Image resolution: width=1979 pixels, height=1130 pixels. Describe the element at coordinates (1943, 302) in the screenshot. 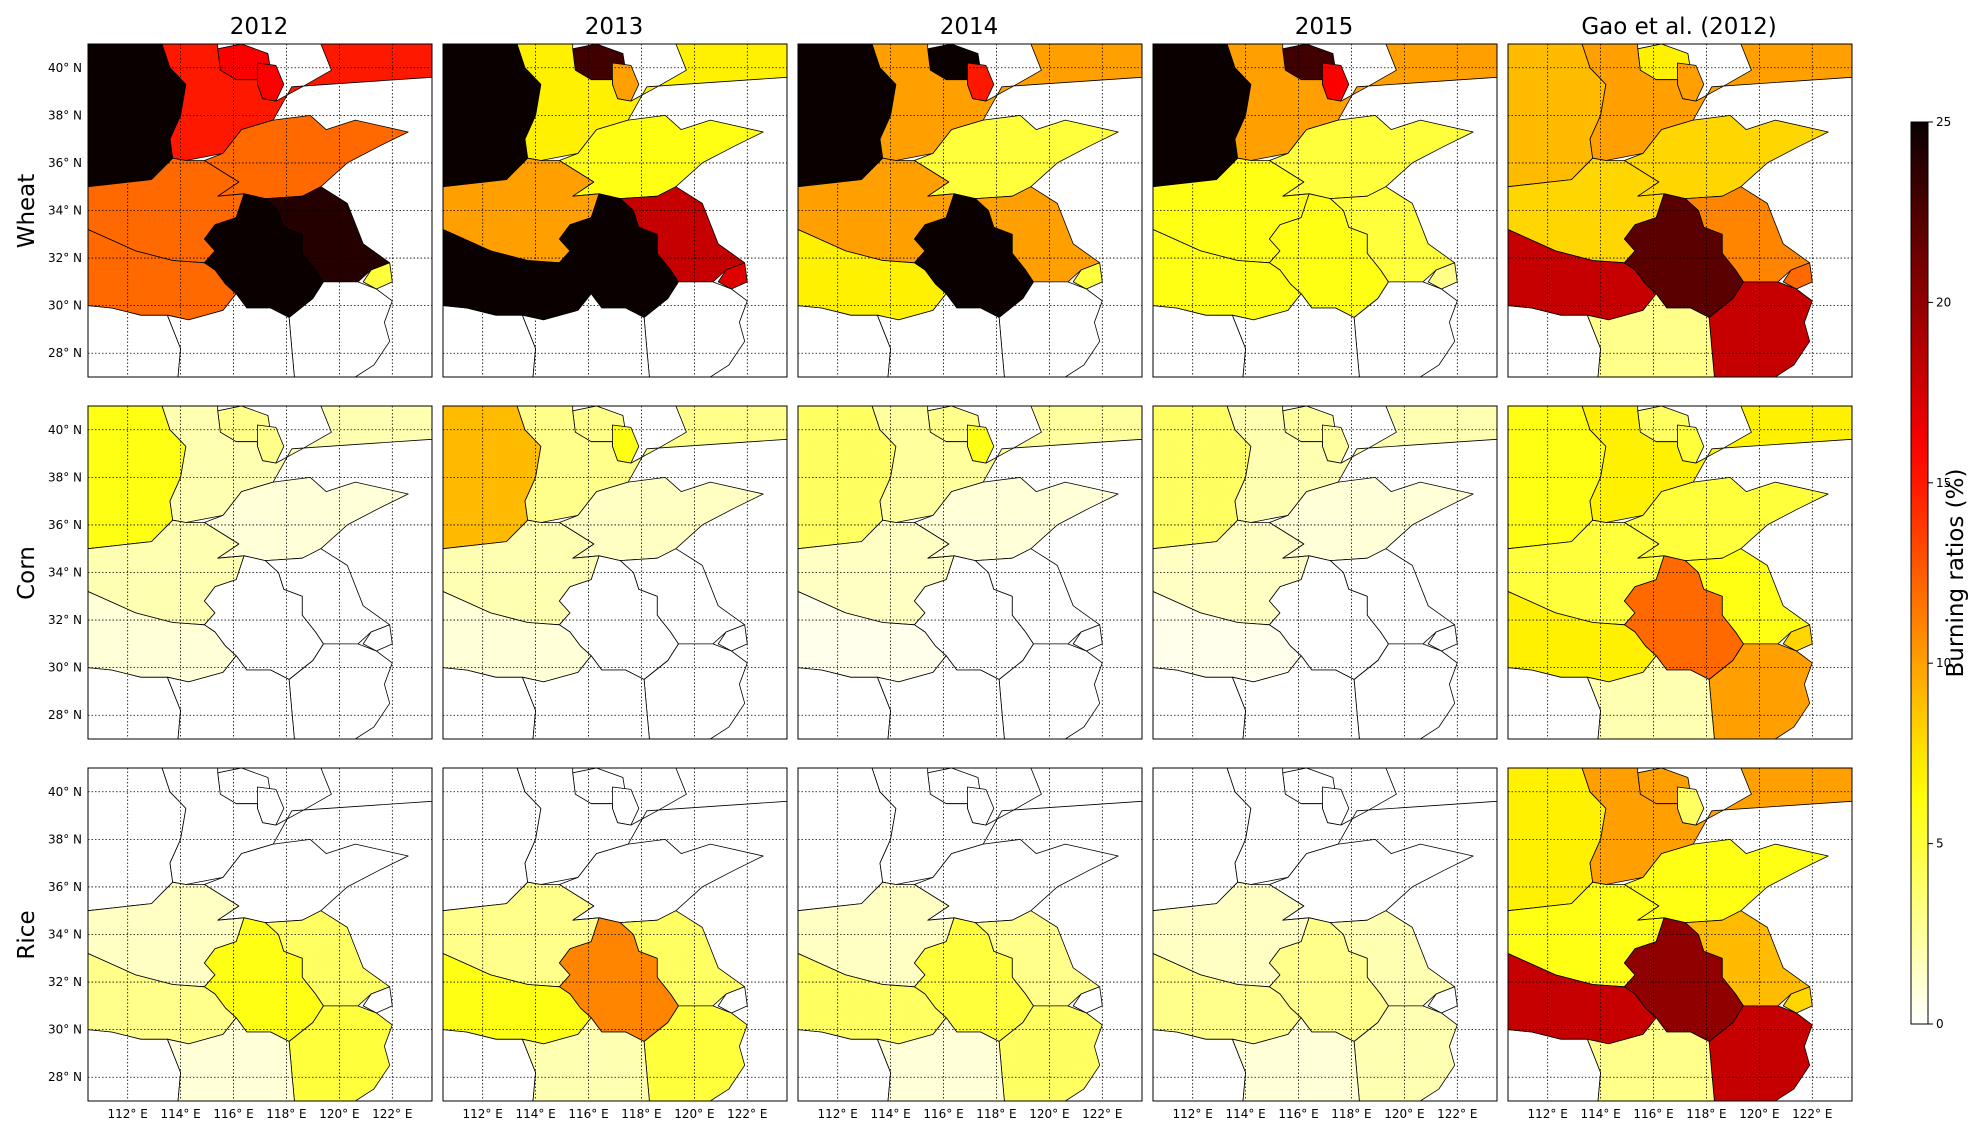

I see `colorbar-tick-label: 20` at that location.